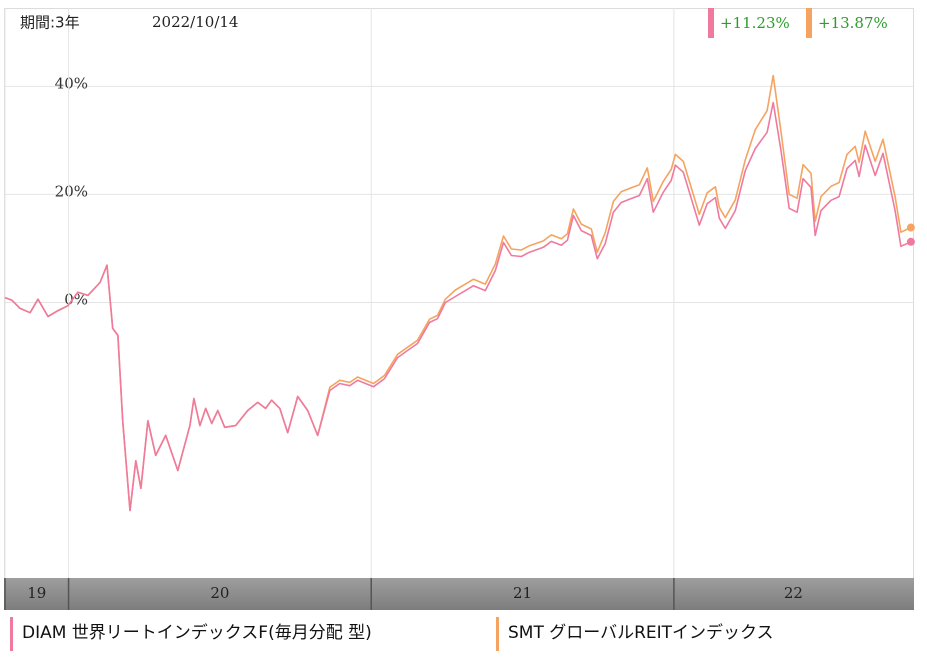  What do you see at coordinates (50, 23) in the screenshot?
I see `period-label: 期間:3年` at bounding box center [50, 23].